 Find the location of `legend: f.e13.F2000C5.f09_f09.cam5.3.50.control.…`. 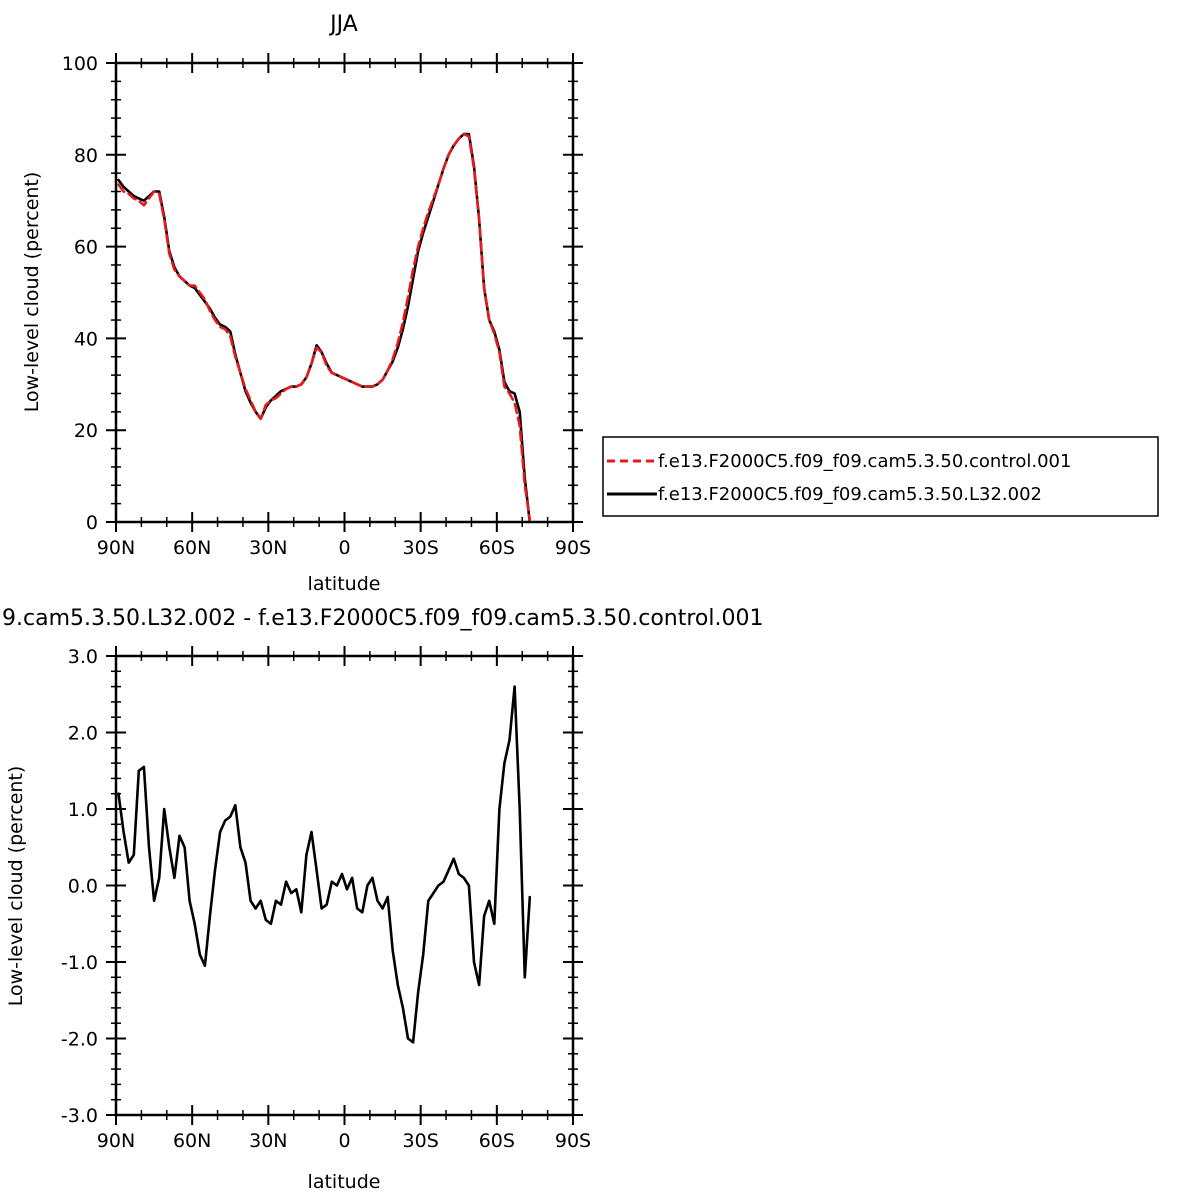

legend: f.e13.F2000C5.f09_f09.cam5.3.50.control.… is located at coordinates (880, 476).